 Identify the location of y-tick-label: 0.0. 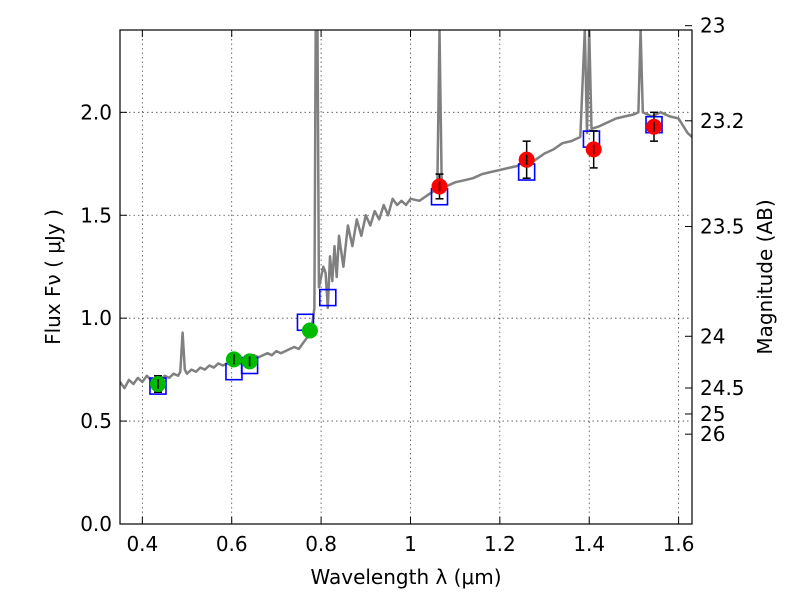
(96, 524).